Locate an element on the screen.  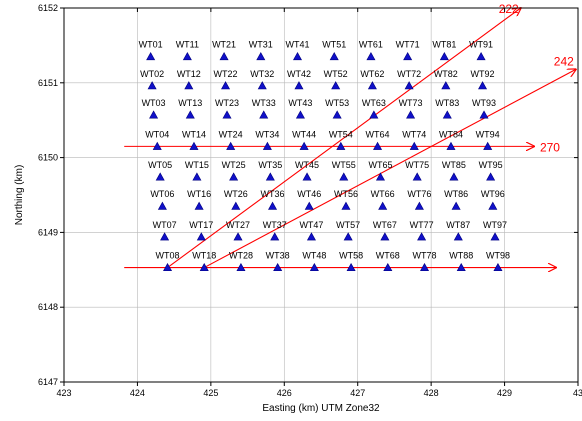
turbine-label: WT12 is located at coordinates (189, 74).